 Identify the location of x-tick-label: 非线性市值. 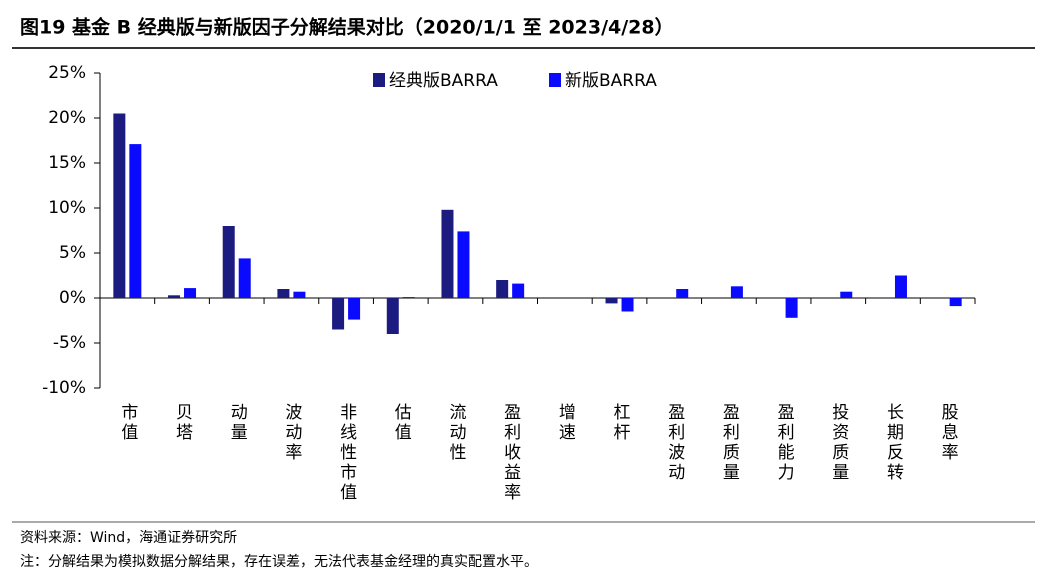
(346, 453).